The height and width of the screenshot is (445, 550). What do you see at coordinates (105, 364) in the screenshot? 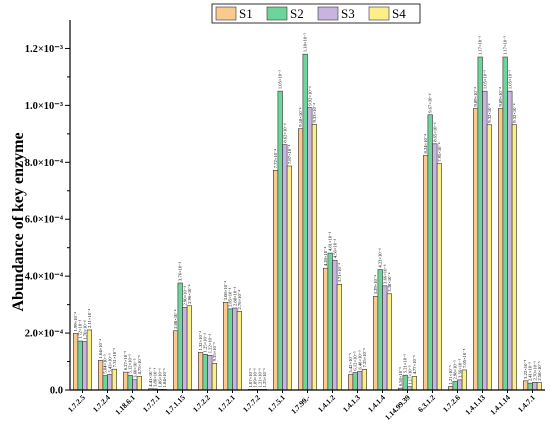
I see `data-label: 5.04×10⁻⁵` at bounding box center [105, 364].